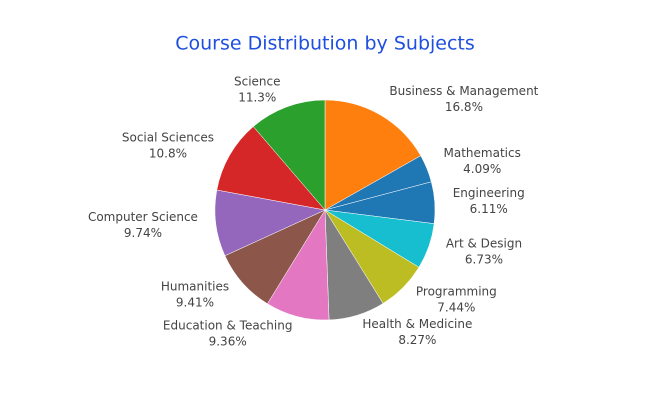 The height and width of the screenshot is (400, 650). I want to click on slice-percent: 9.36%, so click(228, 341).